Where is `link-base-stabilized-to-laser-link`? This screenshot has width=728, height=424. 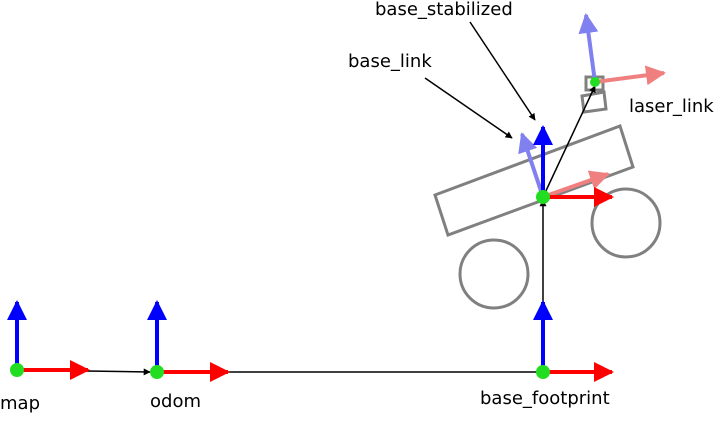 link-base-stabilized-to-laser-link is located at coordinates (569, 140).